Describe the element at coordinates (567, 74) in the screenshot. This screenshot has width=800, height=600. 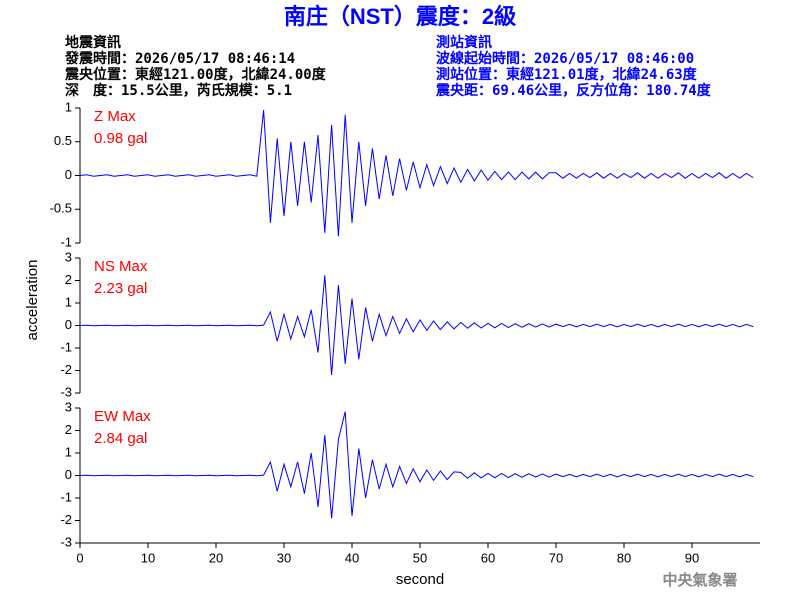
I see `info-line: 測站位置：東經121.01度，北緯24.63度` at that location.